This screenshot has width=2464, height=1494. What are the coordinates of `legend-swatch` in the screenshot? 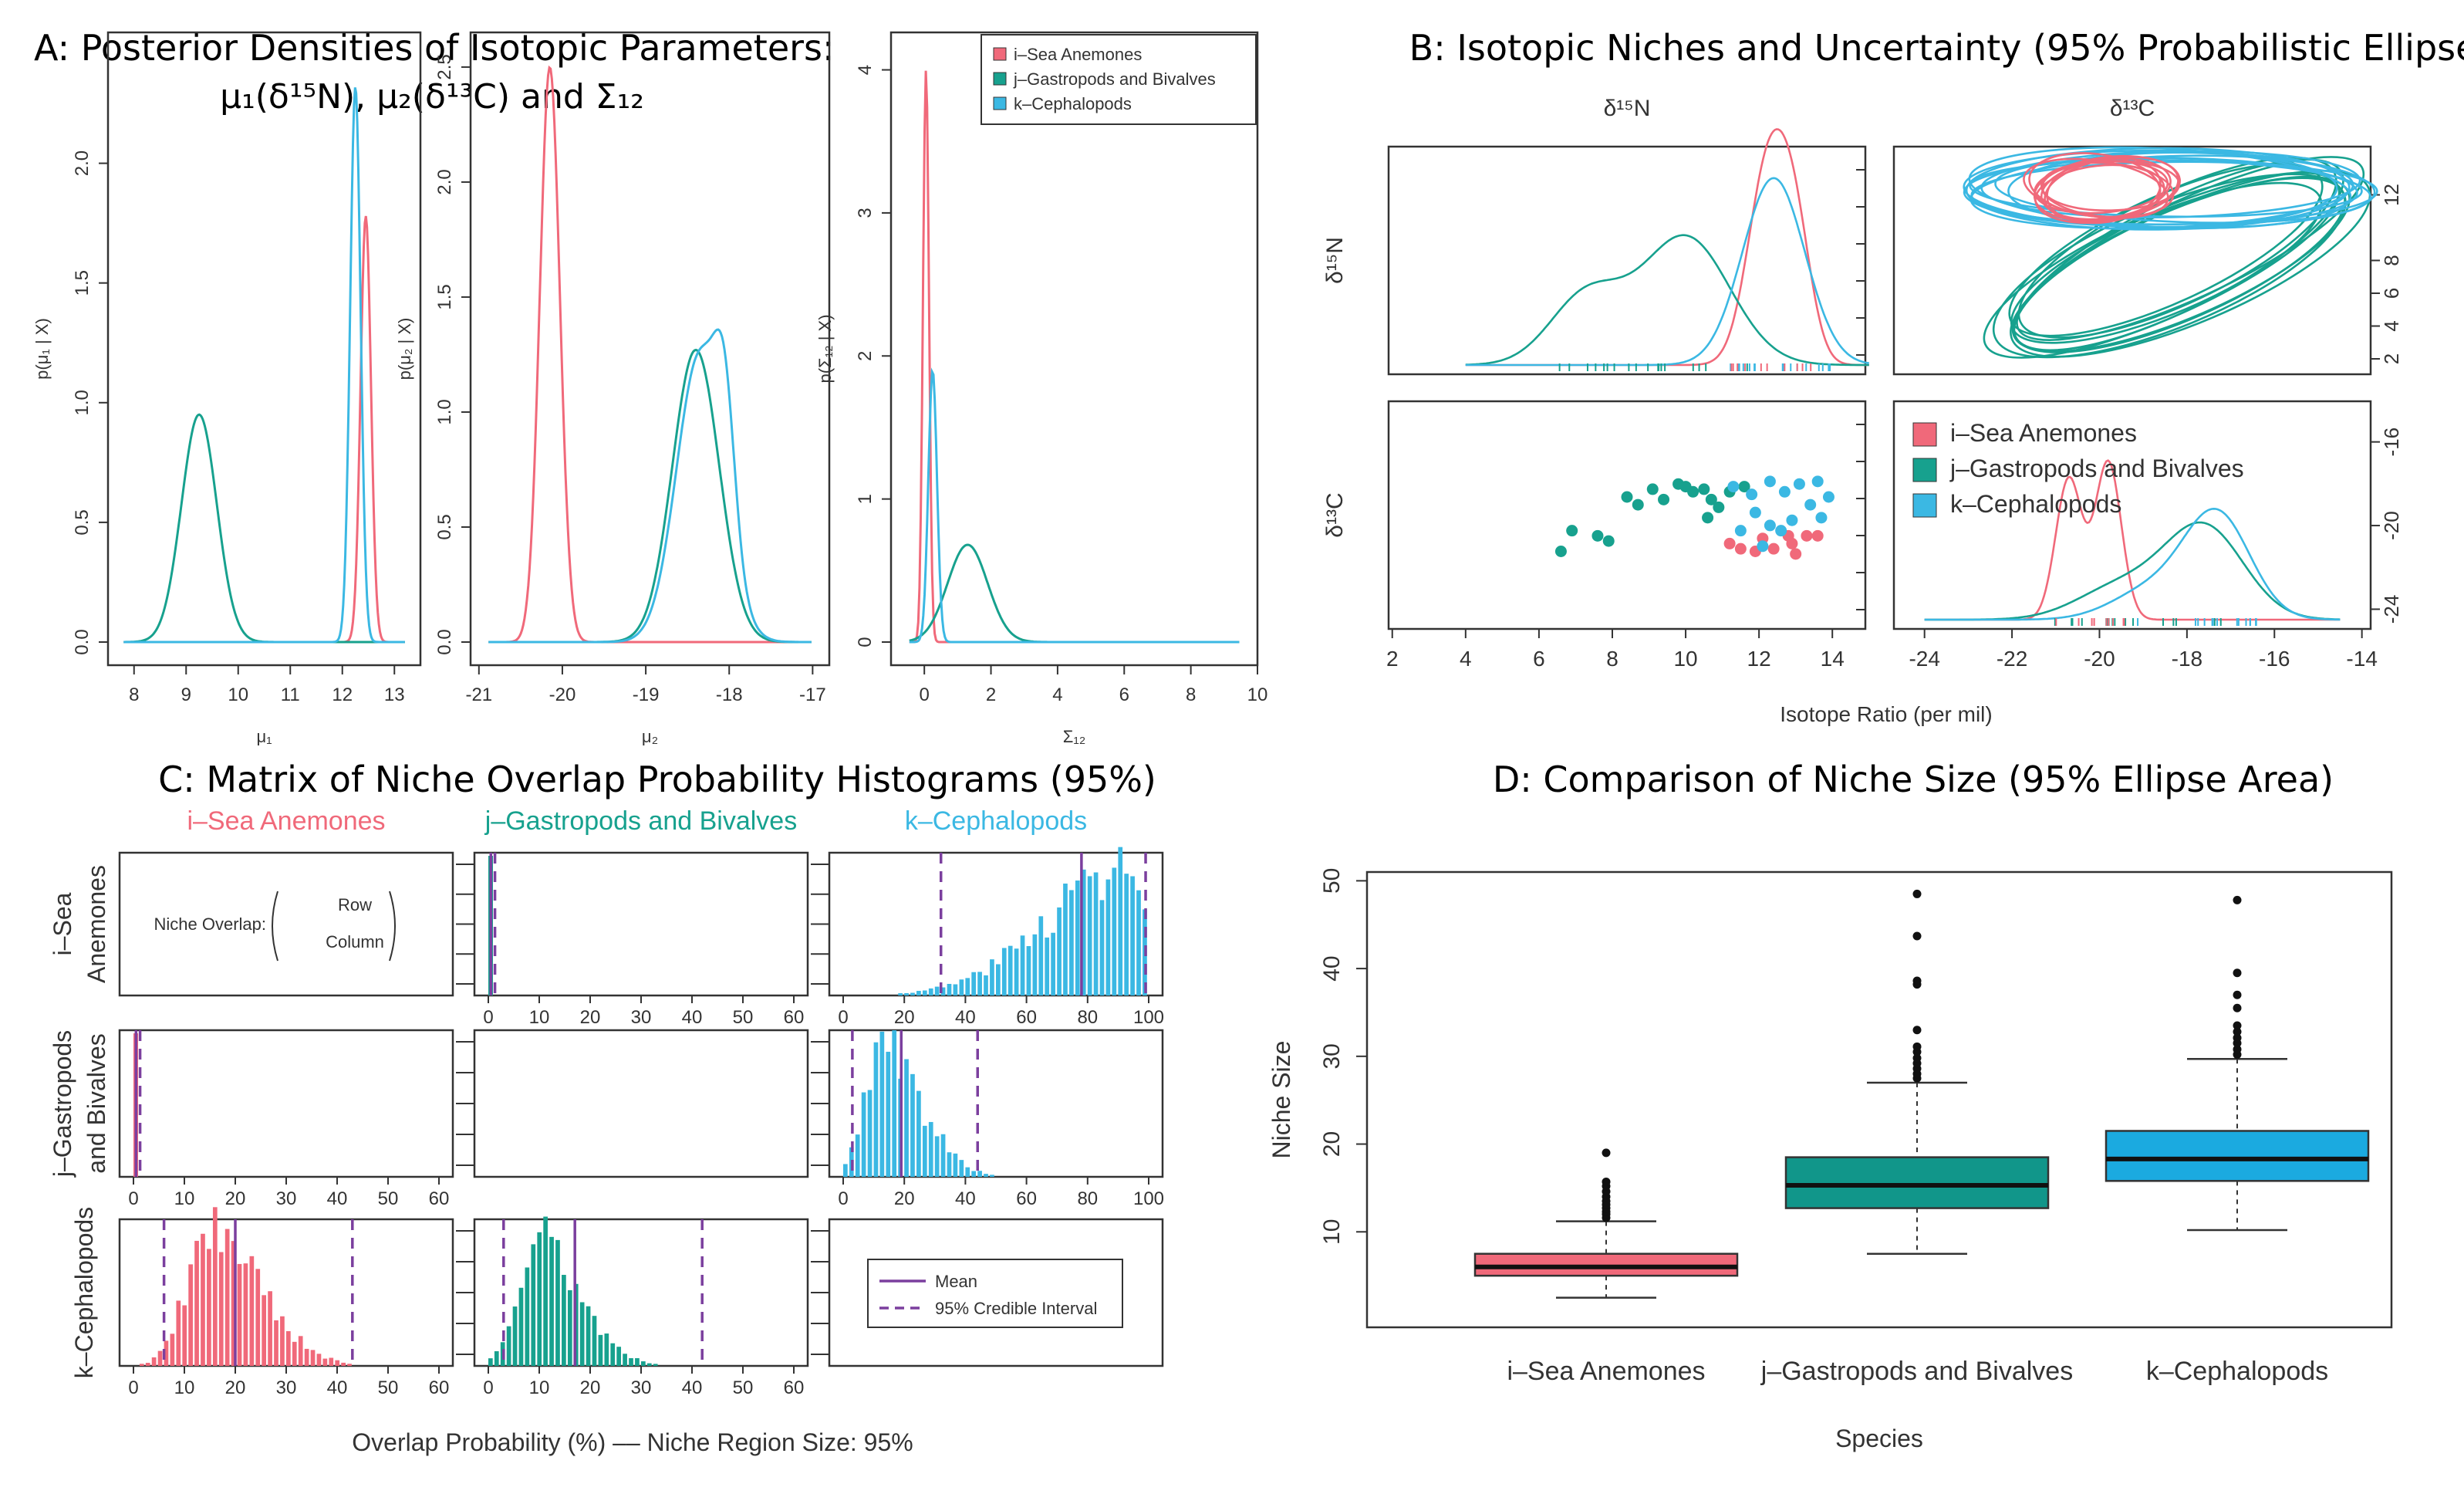 It's located at (1000, 103).